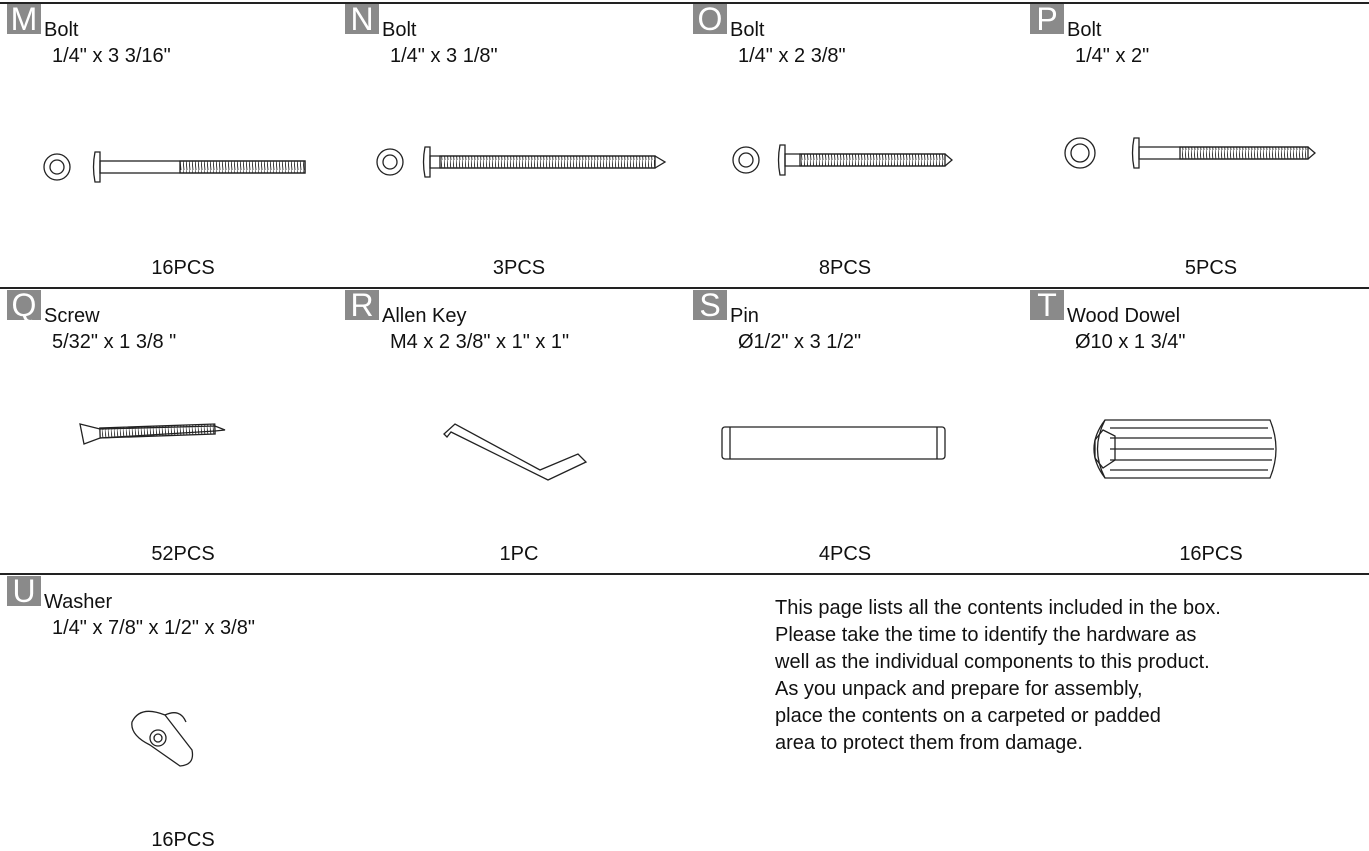  I want to click on item-name: Allen Key, so click(424, 316).